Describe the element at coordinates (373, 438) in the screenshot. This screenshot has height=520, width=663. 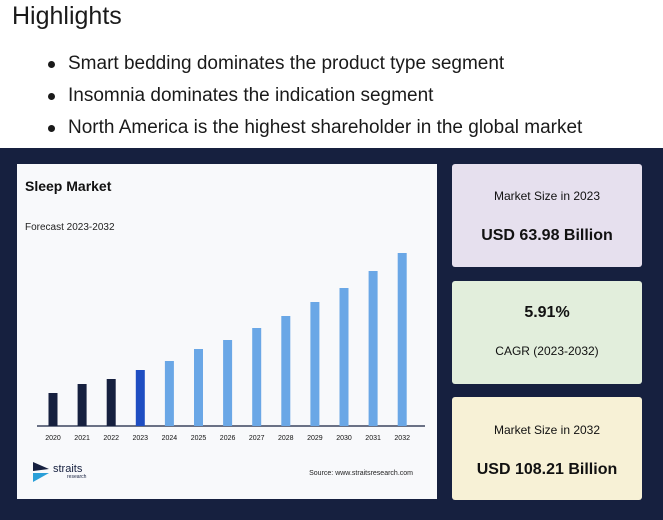
I see `x-tick-label: 2031` at that location.